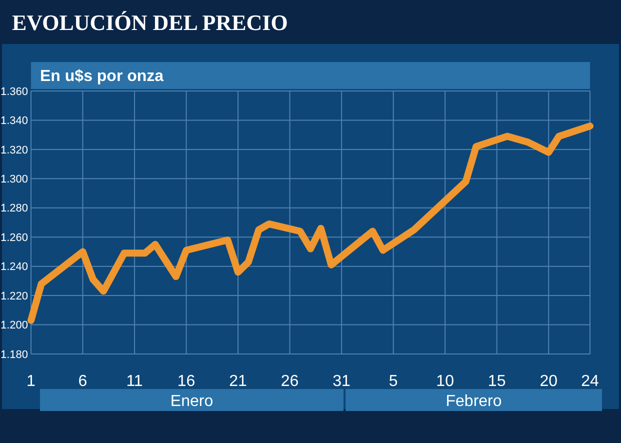  Describe the element at coordinates (150, 22) in the screenshot. I see `chart-title: EVOLUCIÓN DEL PRECIO` at that location.